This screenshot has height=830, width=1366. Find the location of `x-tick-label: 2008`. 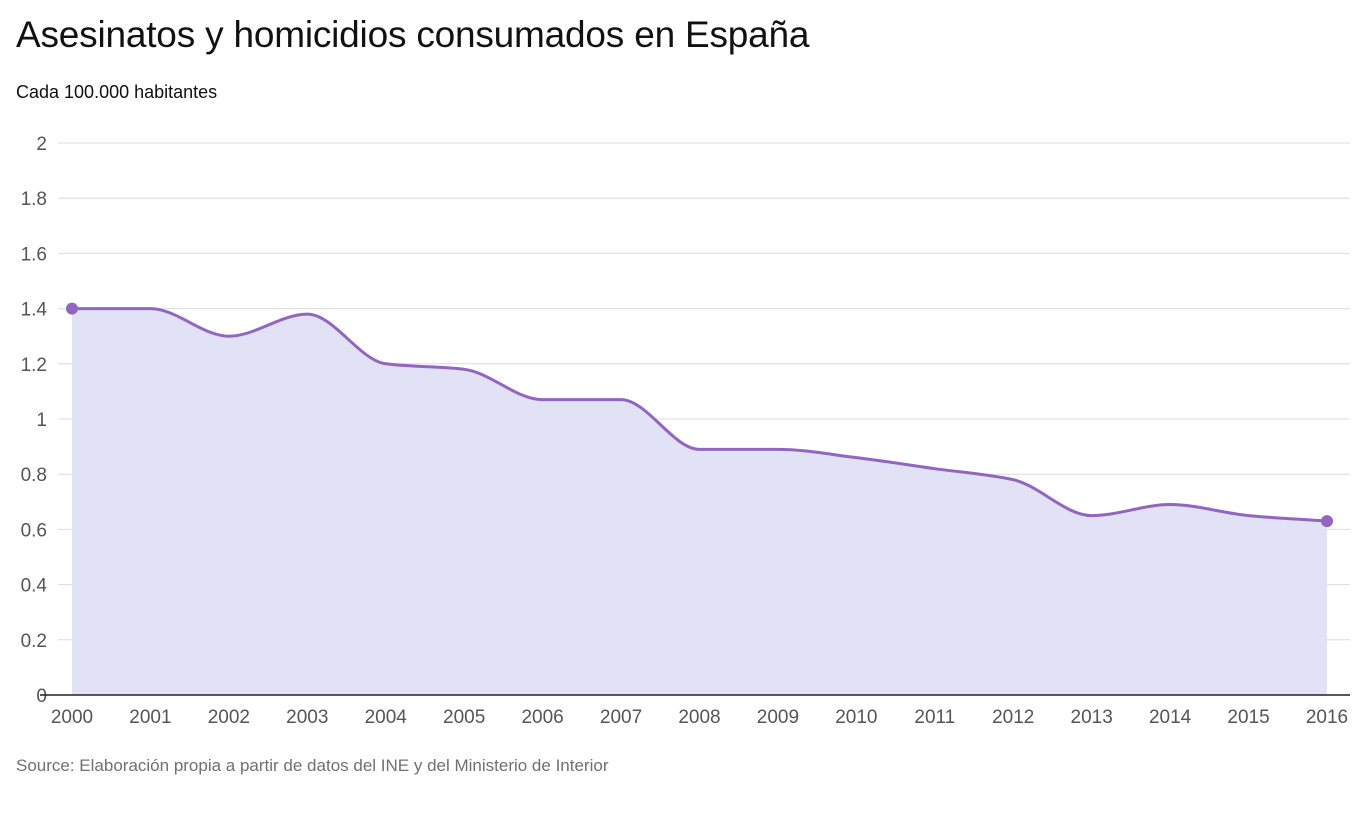

x-tick-label: 2008 is located at coordinates (699, 717).